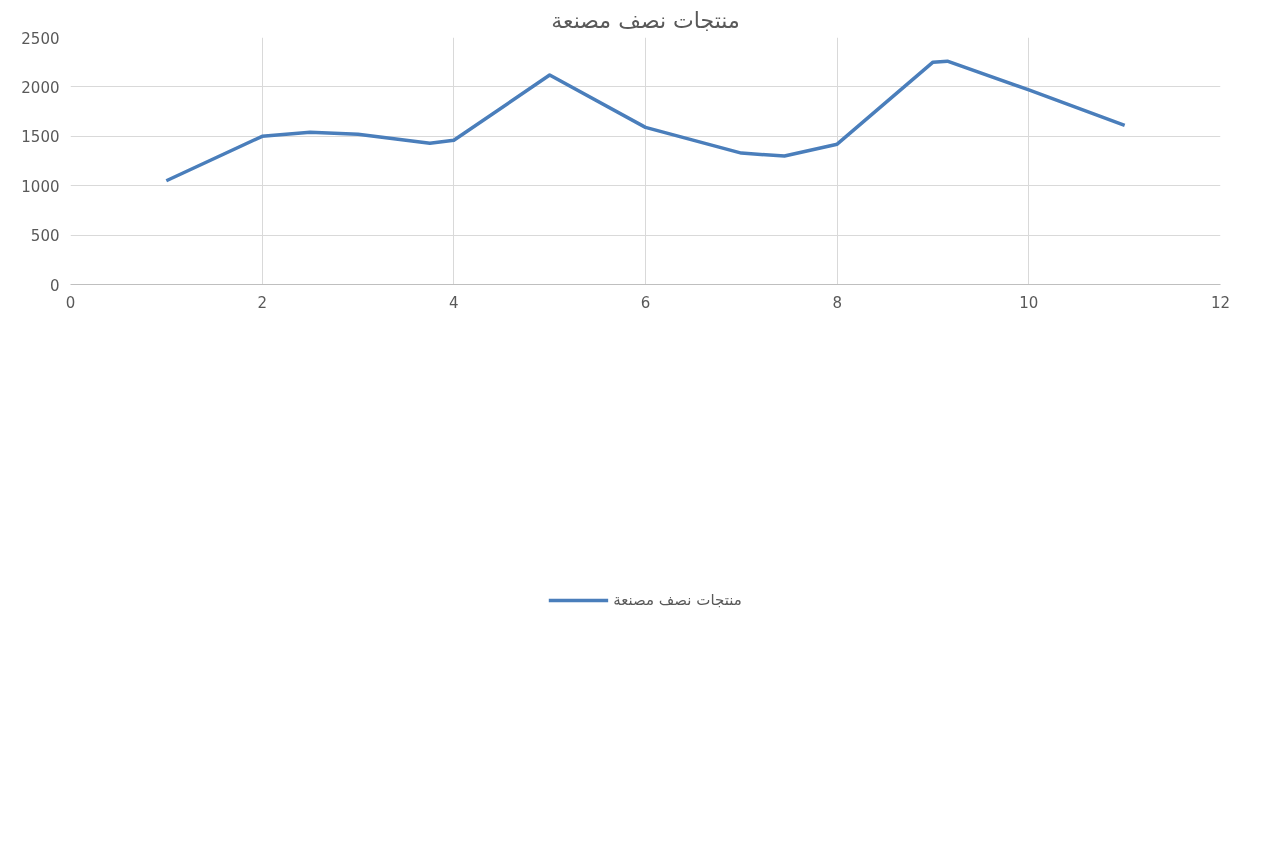  Describe the element at coordinates (1220, 302) in the screenshot. I see `x-tick-label: 12` at that location.